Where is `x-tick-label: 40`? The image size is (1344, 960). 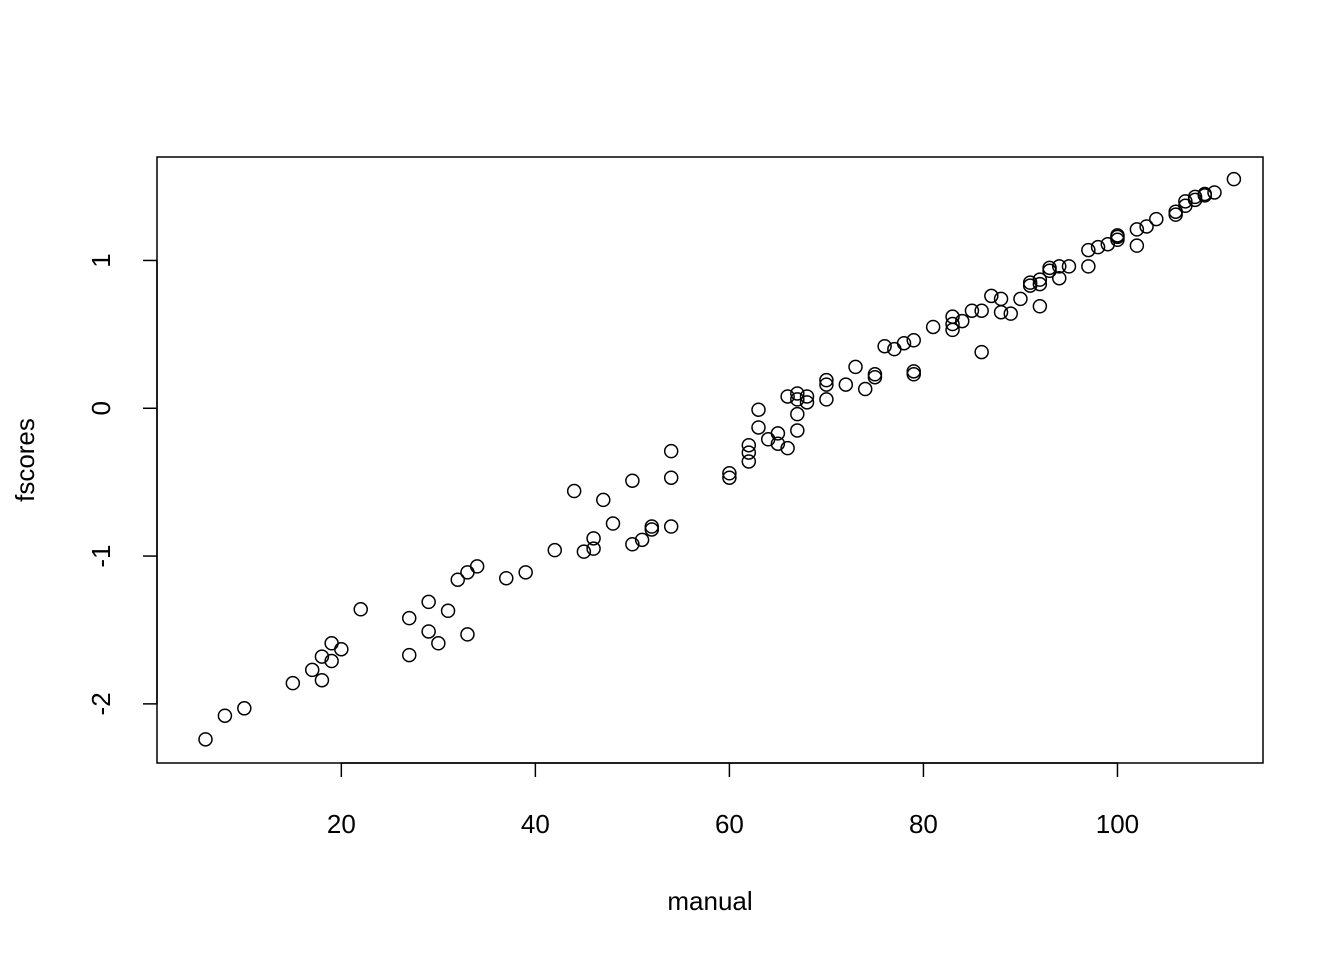 x-tick-label: 40 is located at coordinates (535, 824).